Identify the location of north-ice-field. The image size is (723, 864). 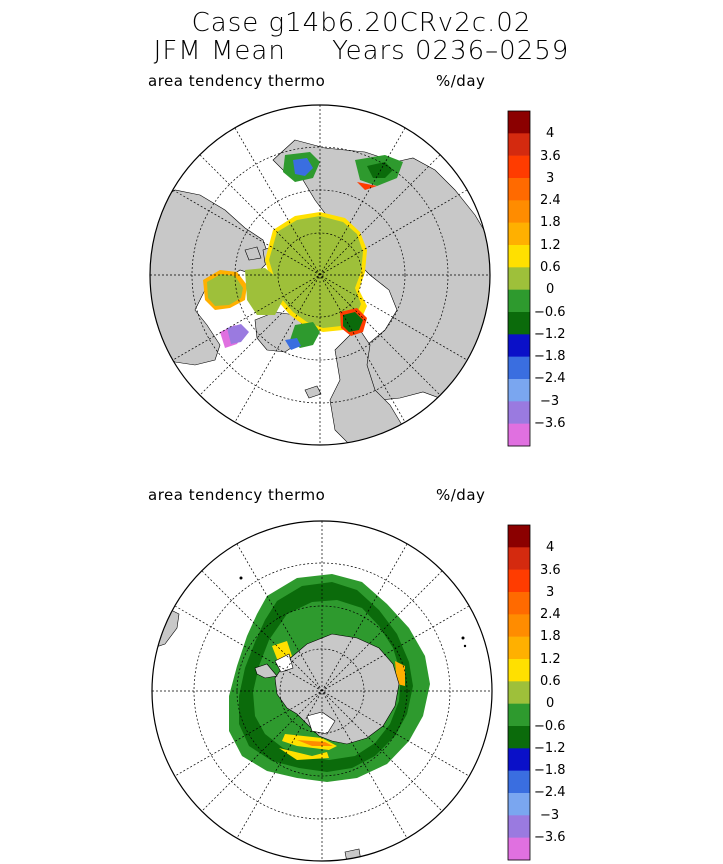
(303, 251).